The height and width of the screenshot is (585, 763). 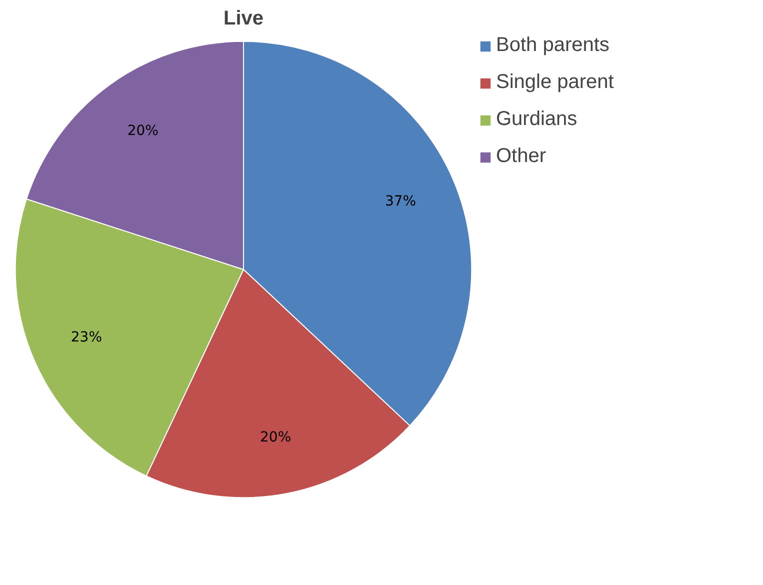 What do you see at coordinates (553, 45) in the screenshot?
I see `legend-label: Both parents` at bounding box center [553, 45].